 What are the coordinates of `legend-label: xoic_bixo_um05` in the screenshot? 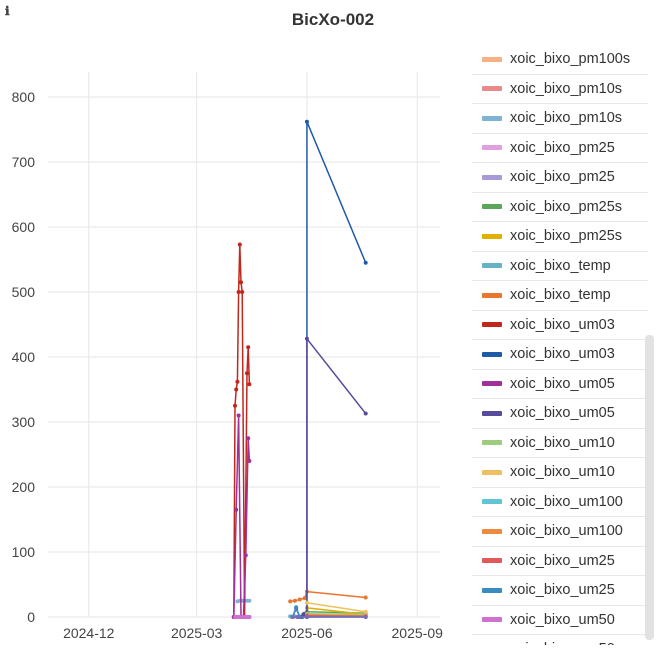 It's located at (562, 413).